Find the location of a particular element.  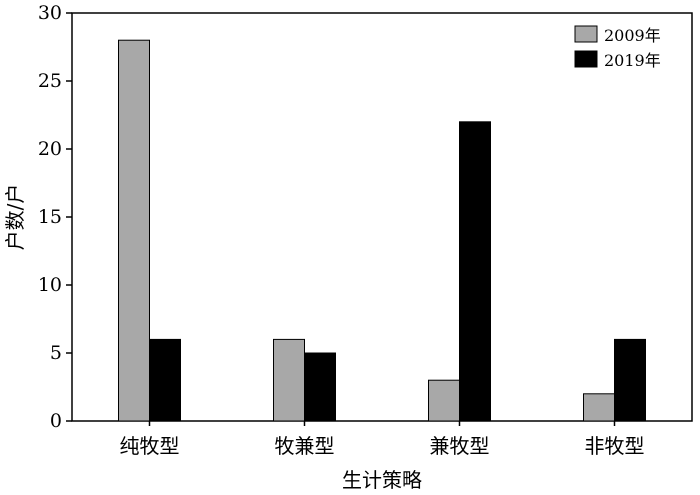

x-category-label: 纯牧型 is located at coordinates (150, 446).